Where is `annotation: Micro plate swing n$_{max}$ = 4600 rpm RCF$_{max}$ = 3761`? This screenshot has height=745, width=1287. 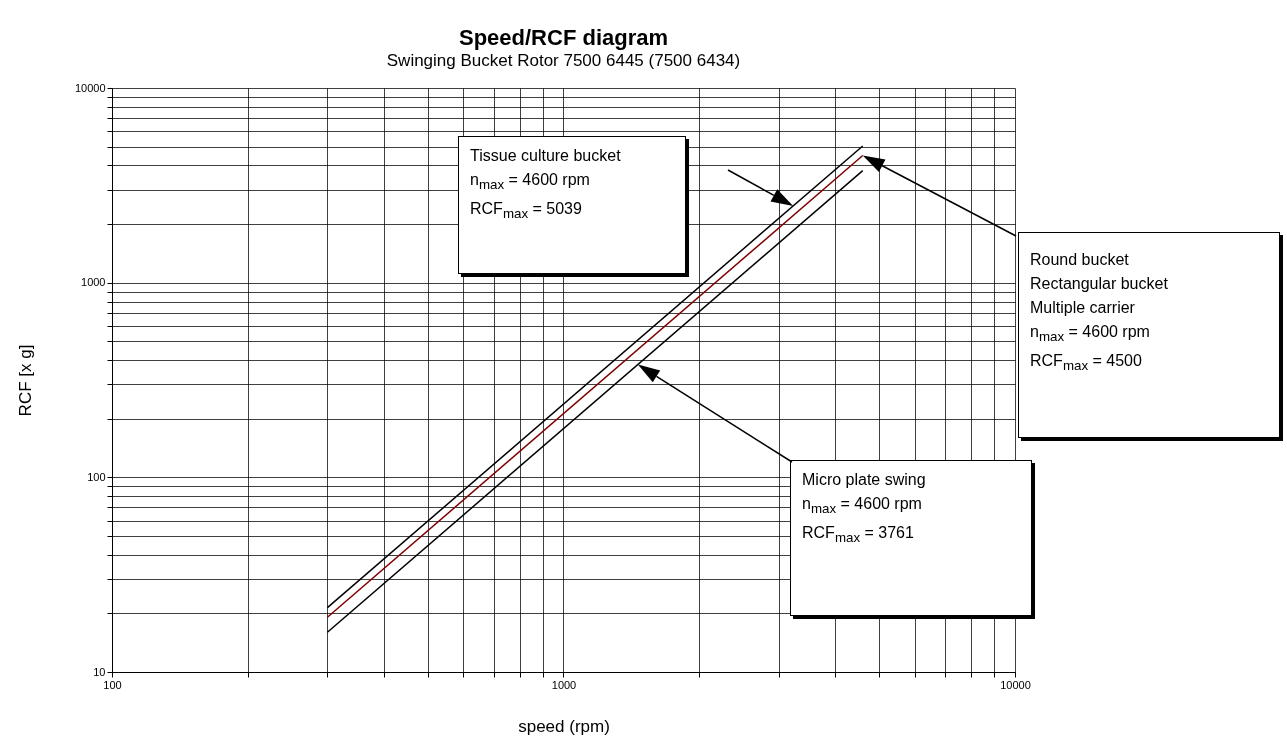
annotation: Micro plate swing n$_{max}$ = 4600 rpm RCF$_{max}$ = 3761 is located at coordinates (864, 509).